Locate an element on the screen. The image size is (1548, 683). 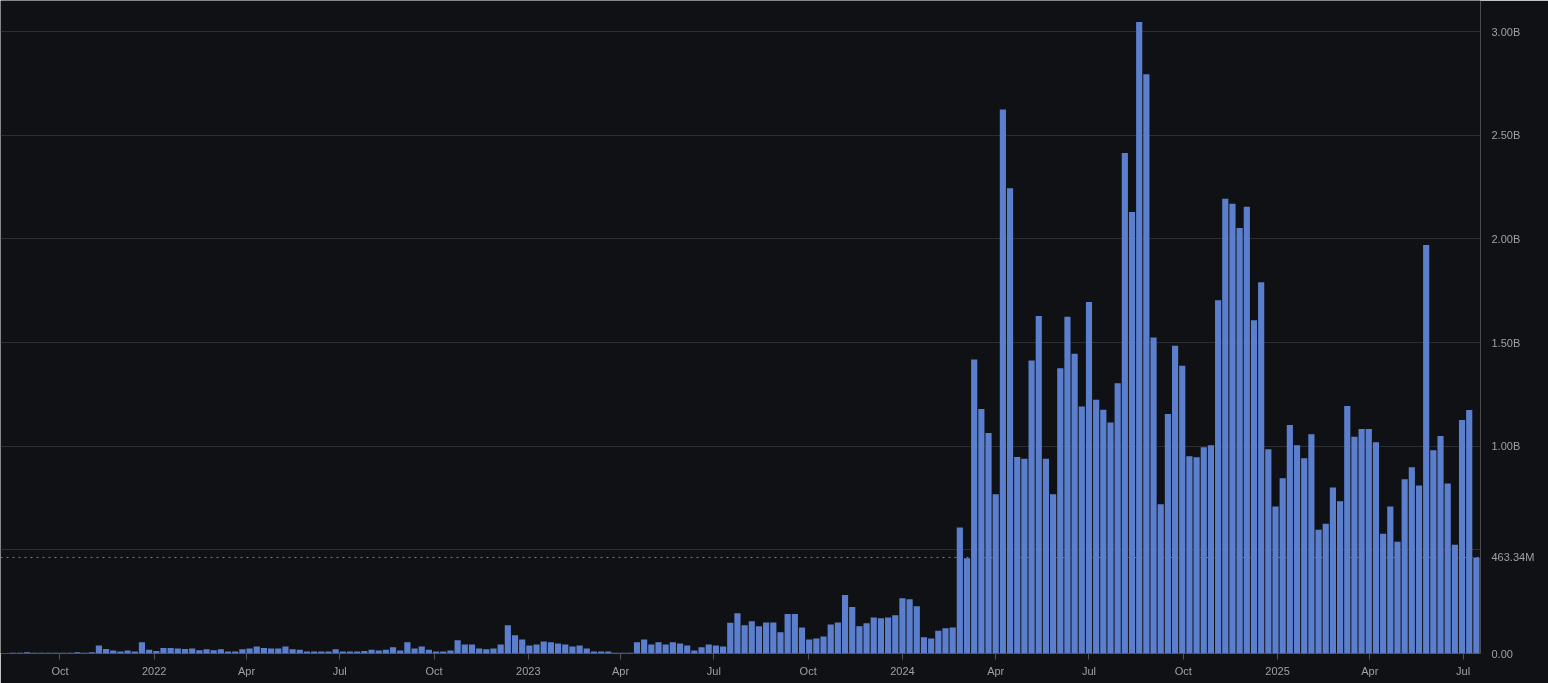
y-tick-label: 1.50B is located at coordinates (1506, 342).